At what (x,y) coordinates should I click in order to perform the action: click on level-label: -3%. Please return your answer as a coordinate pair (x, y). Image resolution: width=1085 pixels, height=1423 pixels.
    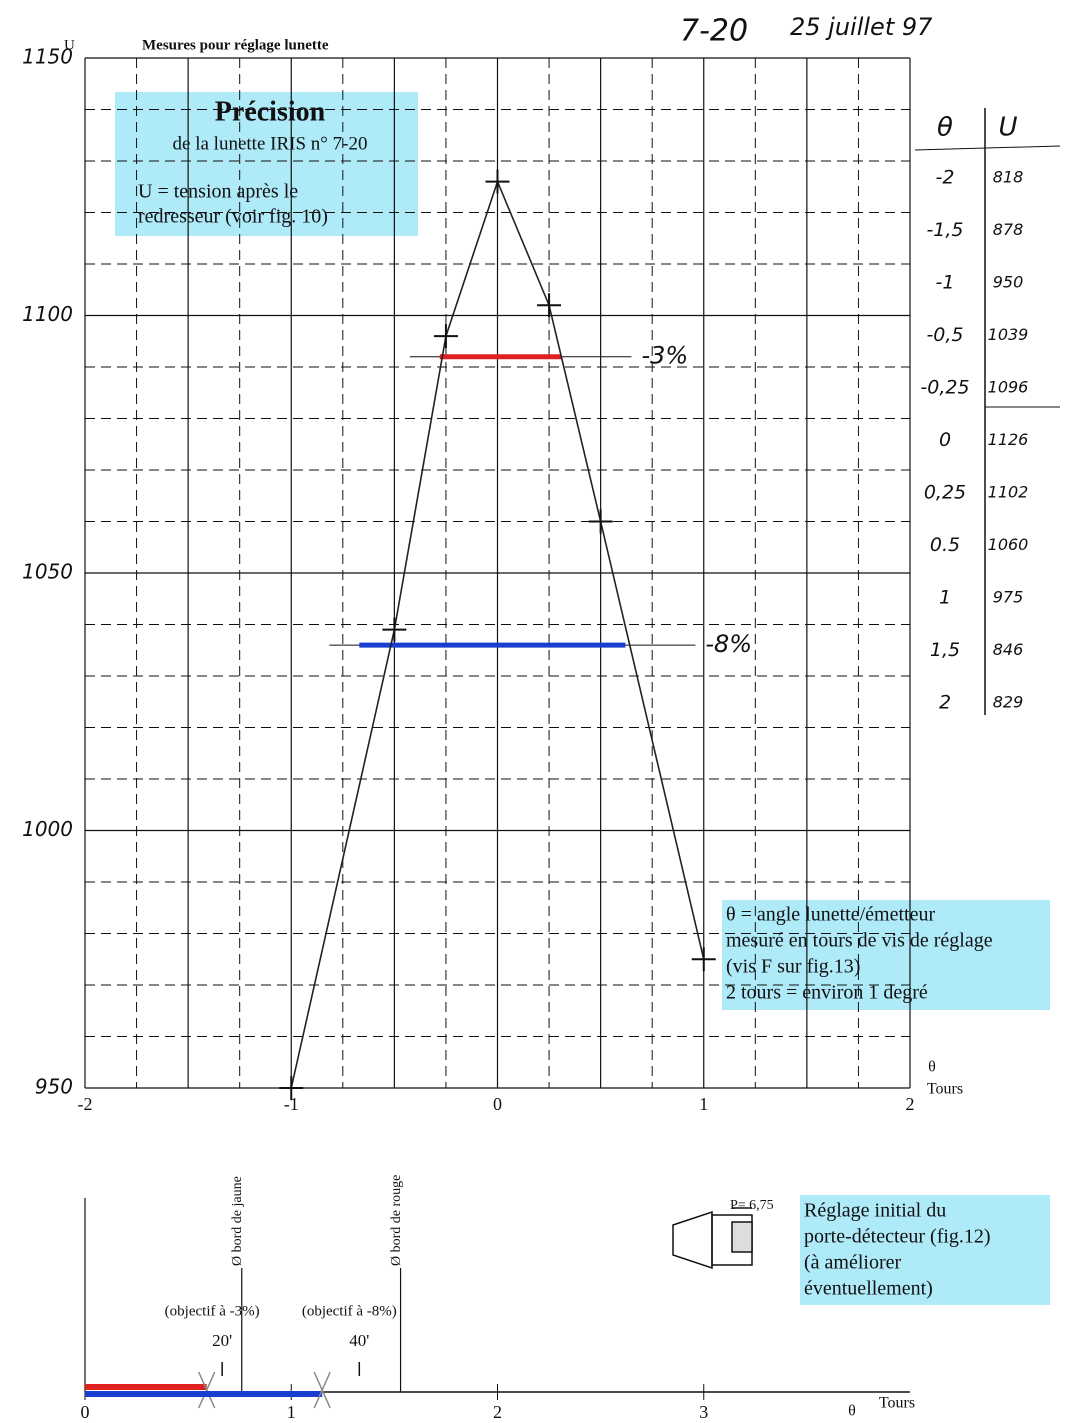
    Looking at the image, I should click on (664, 356).